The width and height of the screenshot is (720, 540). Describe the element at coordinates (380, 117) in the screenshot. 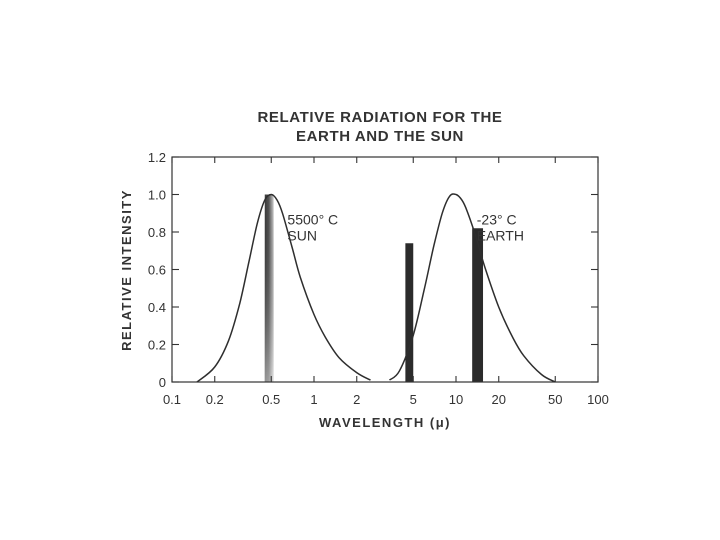

I see `chart-title-line-1: RELATIVE RADIATION FOR THE` at that location.